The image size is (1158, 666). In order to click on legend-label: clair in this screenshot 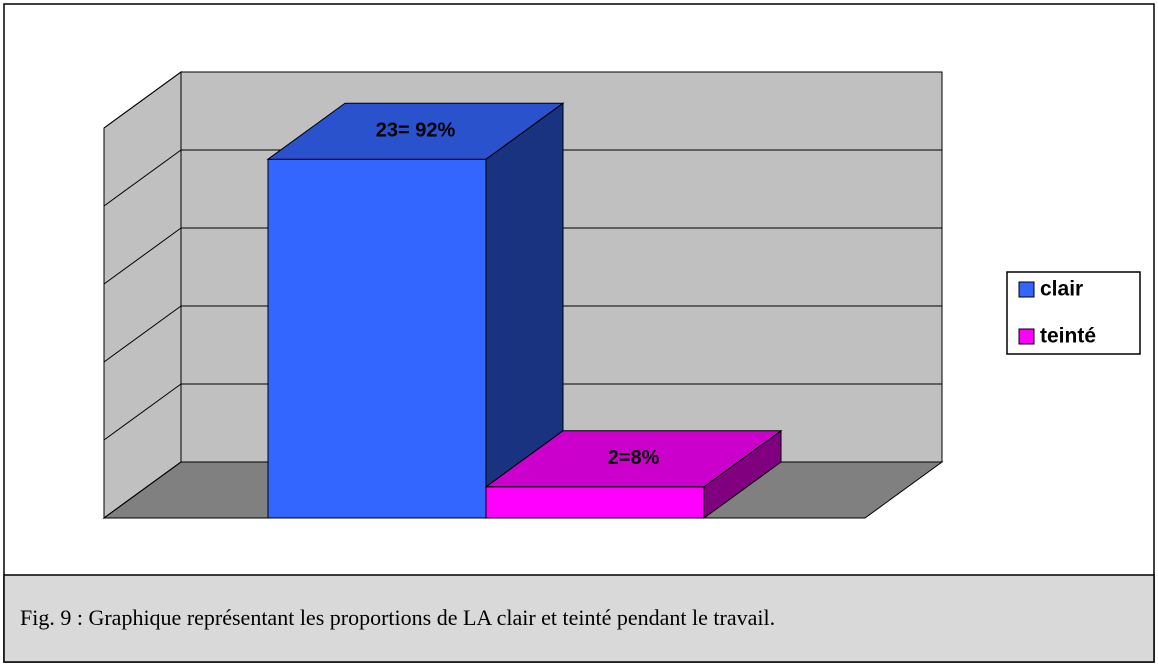, I will do `click(1061, 289)`.